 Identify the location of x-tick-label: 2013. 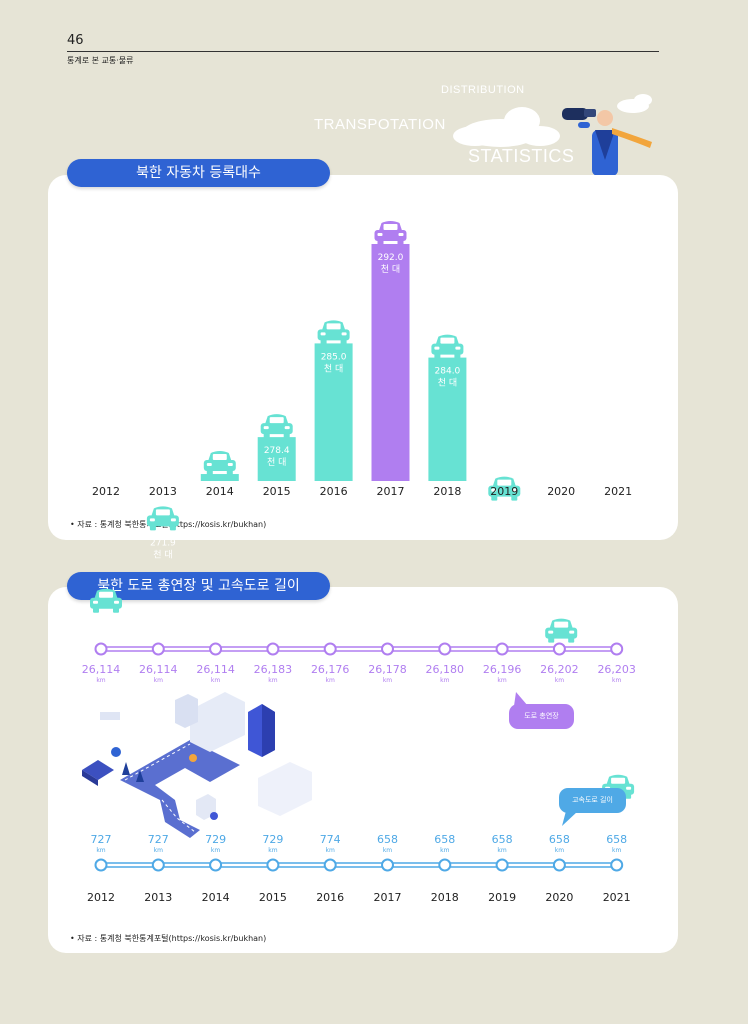
(163, 491).